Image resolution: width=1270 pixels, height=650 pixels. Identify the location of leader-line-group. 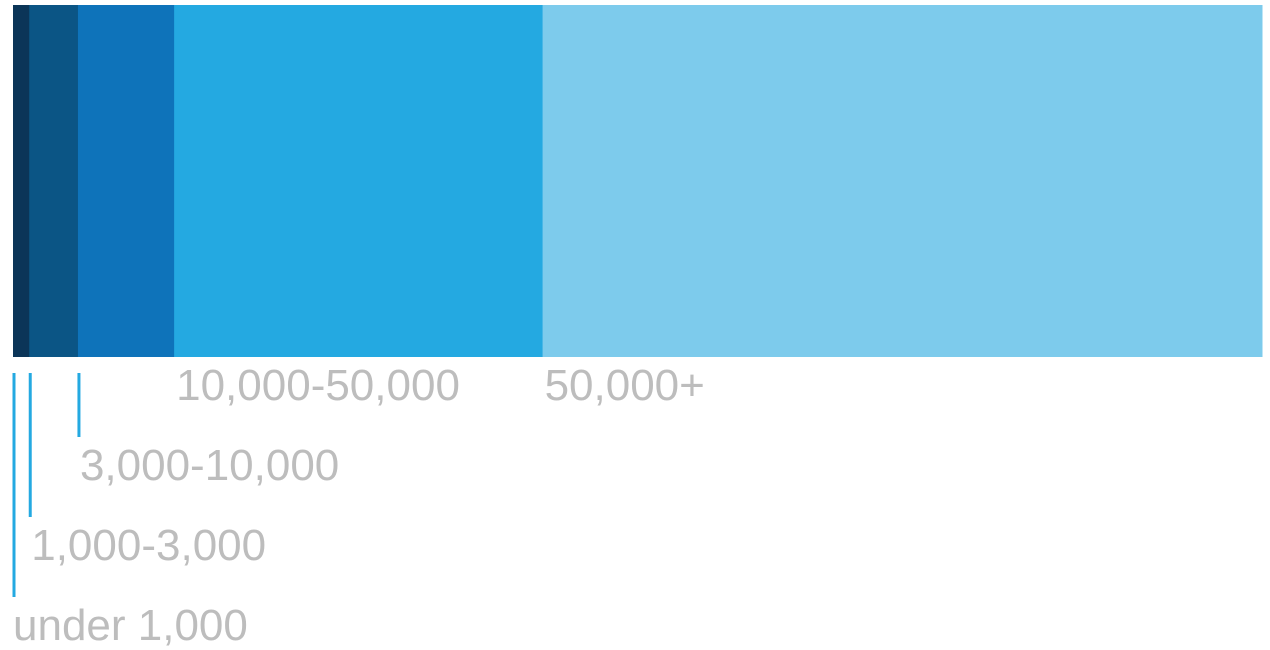
(46, 485).